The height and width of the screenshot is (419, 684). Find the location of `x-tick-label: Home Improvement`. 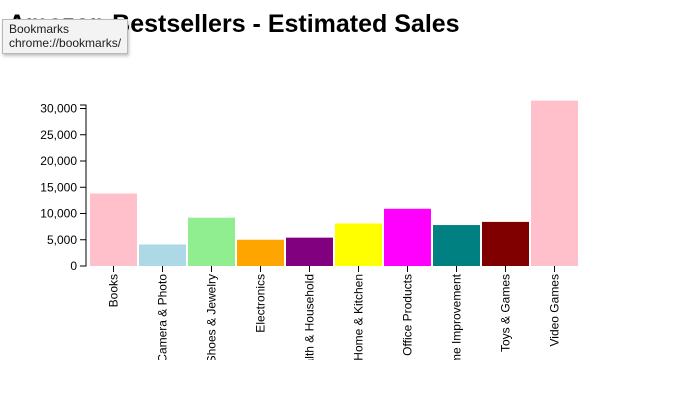

x-tick-label: Home Improvement is located at coordinates (457, 326).